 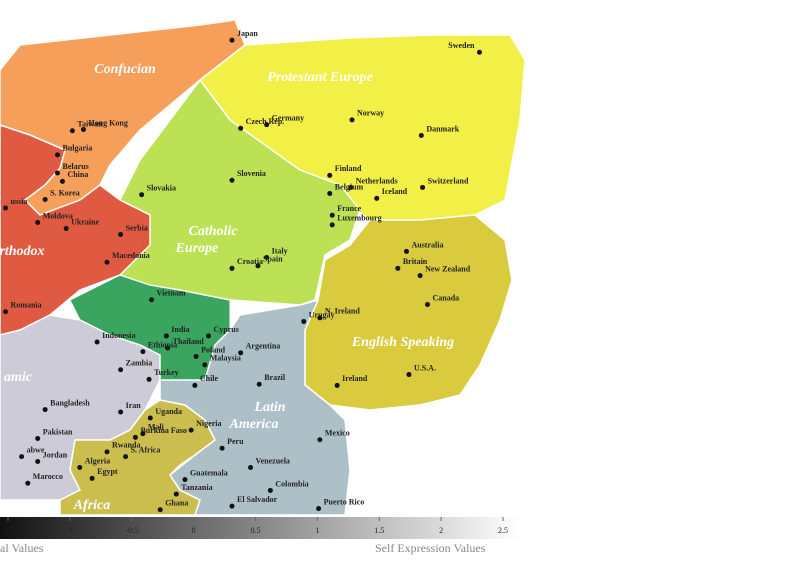 What do you see at coordinates (355, 378) in the screenshot?
I see `point-label: Ireland` at bounding box center [355, 378].